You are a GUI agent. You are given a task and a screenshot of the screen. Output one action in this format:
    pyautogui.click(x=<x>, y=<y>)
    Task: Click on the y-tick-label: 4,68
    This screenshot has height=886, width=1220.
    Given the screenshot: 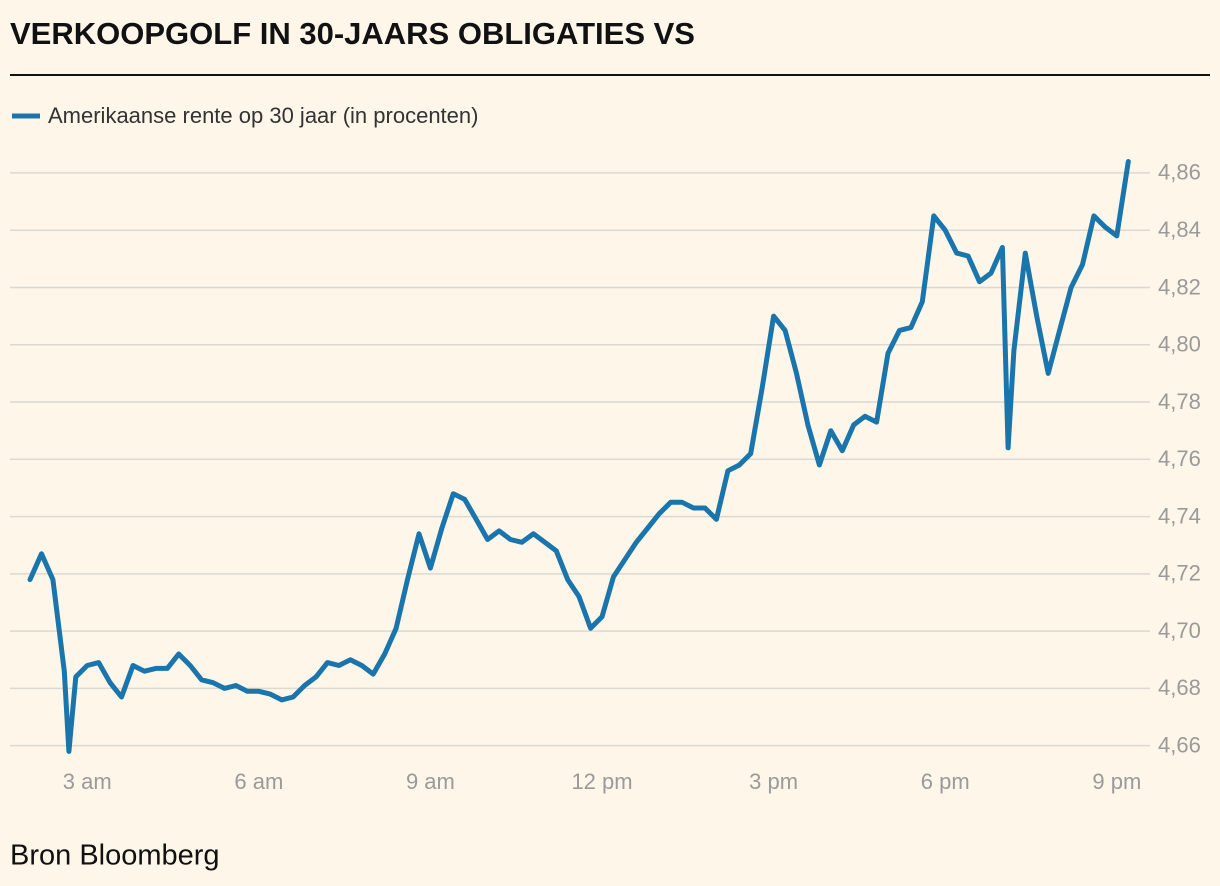 What is the action you would take?
    pyautogui.click(x=1179, y=687)
    